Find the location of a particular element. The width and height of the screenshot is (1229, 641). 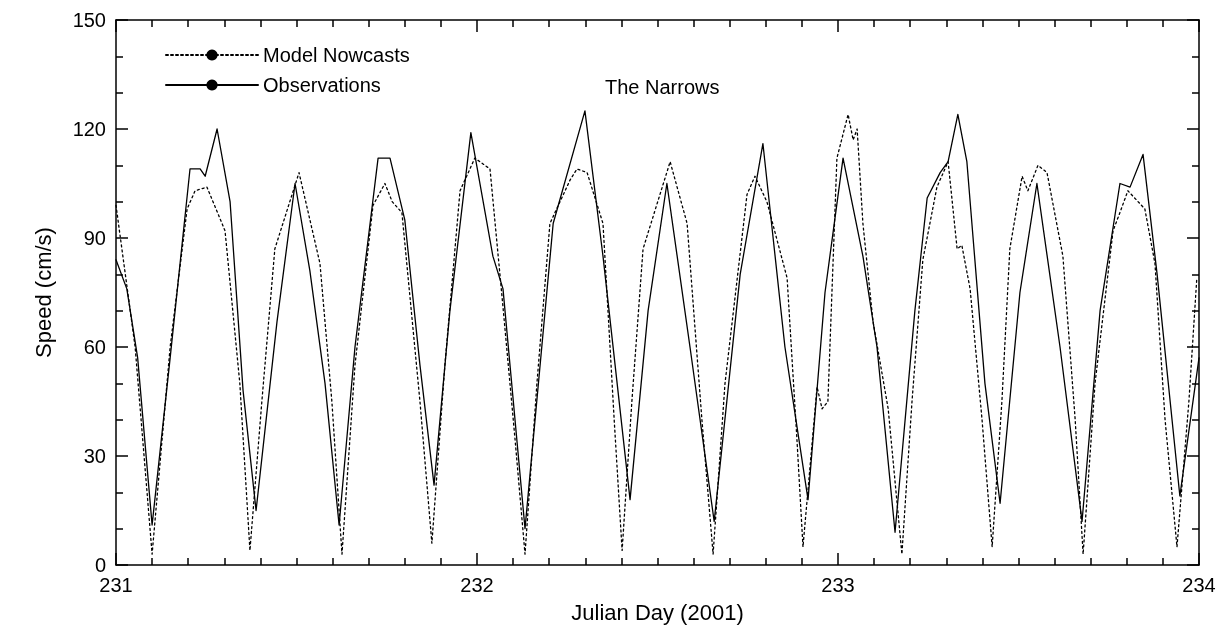

y-tick-label: 150 is located at coordinates (89, 20).